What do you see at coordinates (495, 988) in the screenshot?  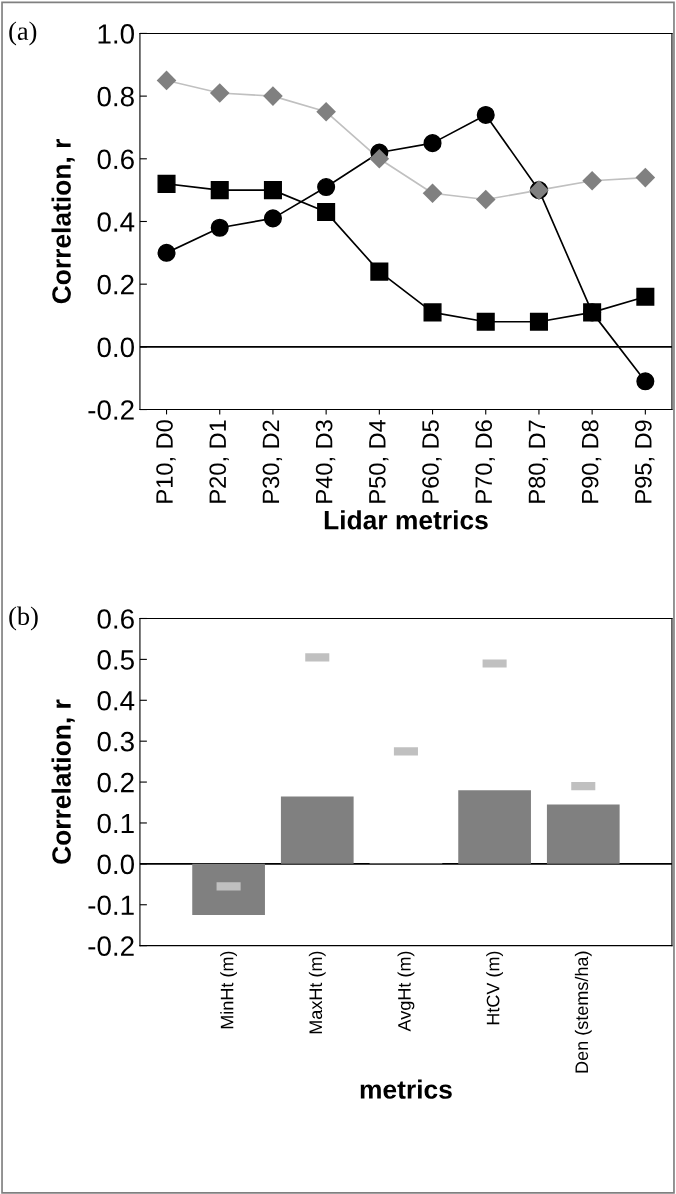 I see `x-tick-label: HtCV (m)` at bounding box center [495, 988].